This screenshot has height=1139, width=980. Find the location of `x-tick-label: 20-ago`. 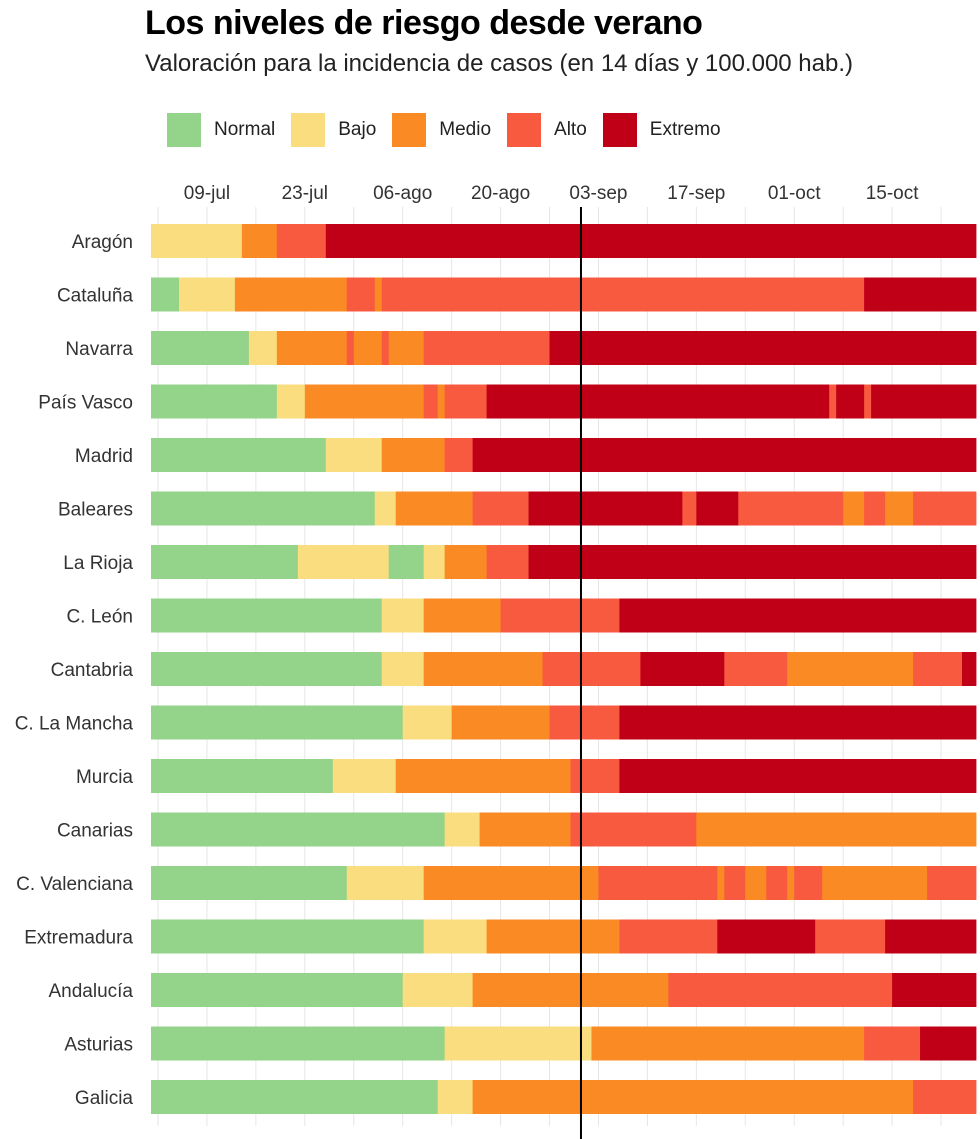

x-tick-label: 20-ago is located at coordinates (500, 193).